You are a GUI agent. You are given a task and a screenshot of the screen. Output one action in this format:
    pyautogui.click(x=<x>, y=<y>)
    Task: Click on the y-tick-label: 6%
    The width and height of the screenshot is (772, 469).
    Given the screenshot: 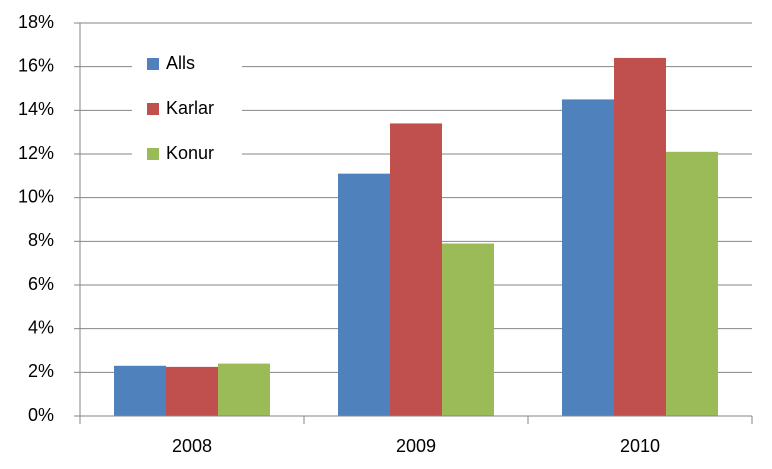 What is the action you would take?
    pyautogui.click(x=41, y=284)
    